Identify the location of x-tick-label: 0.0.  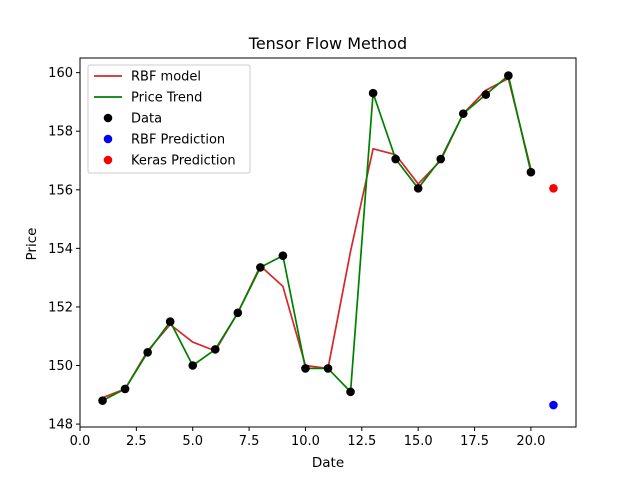
(80, 441).